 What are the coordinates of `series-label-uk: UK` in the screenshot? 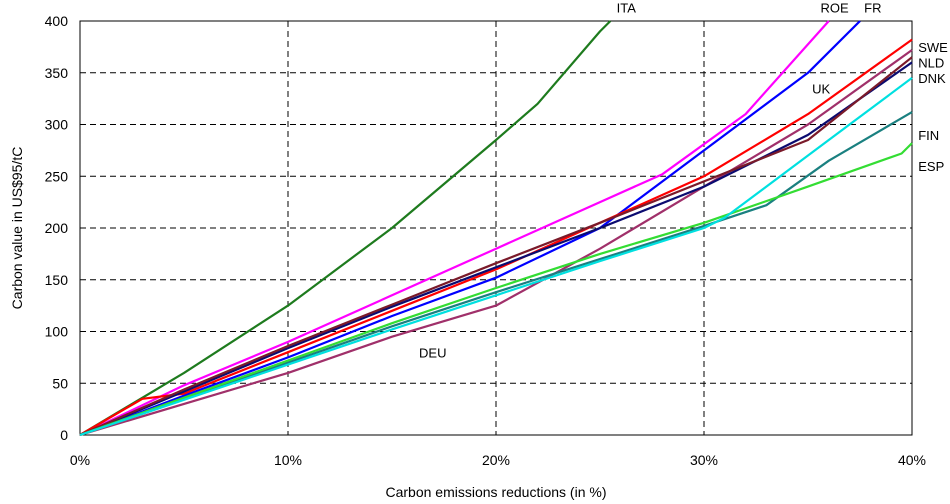 It's located at (821, 88).